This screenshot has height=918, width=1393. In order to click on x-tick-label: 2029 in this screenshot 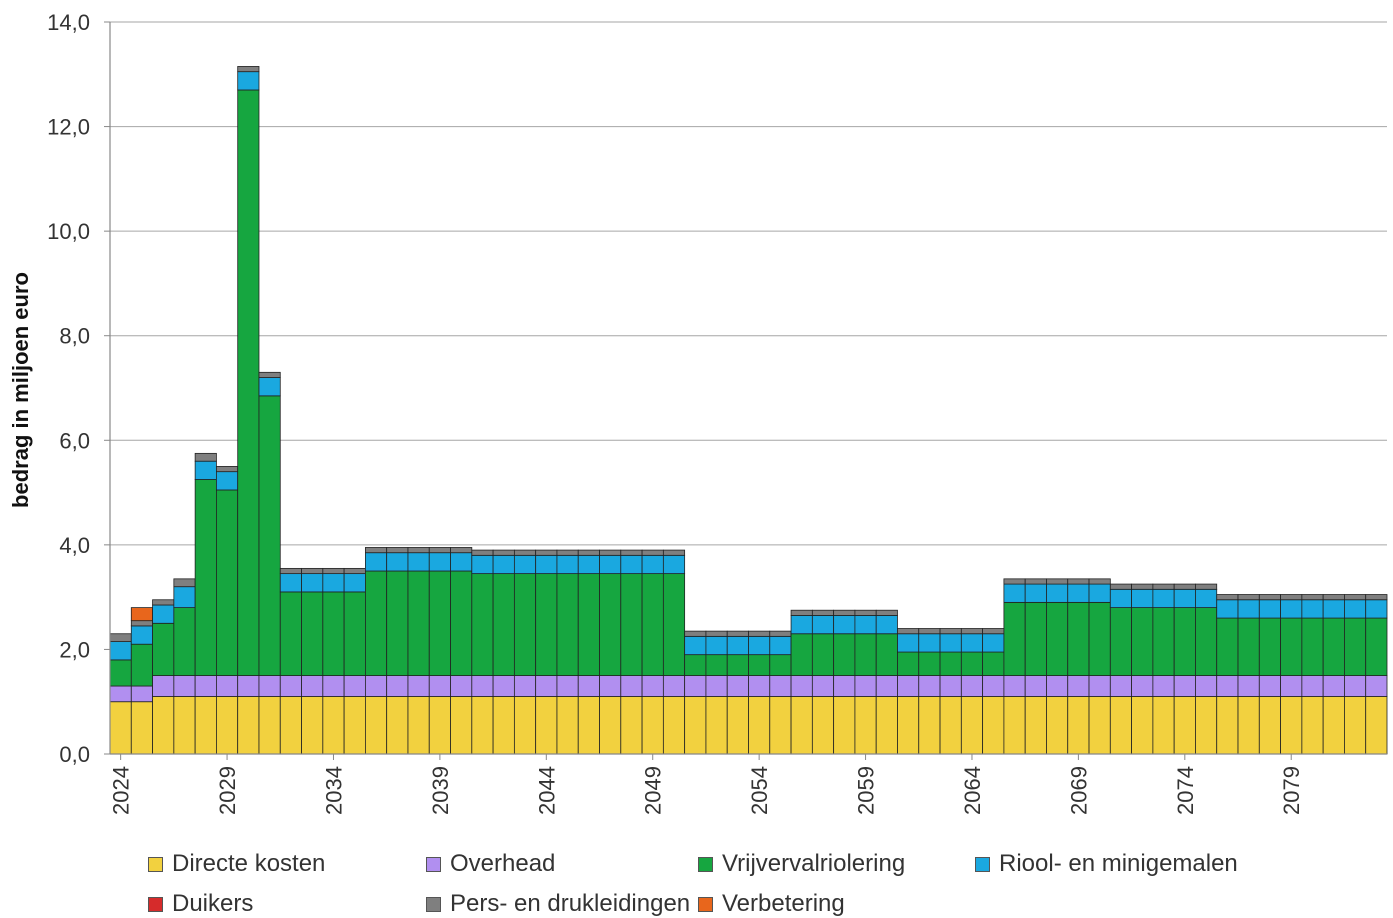, I will do `click(227, 790)`.